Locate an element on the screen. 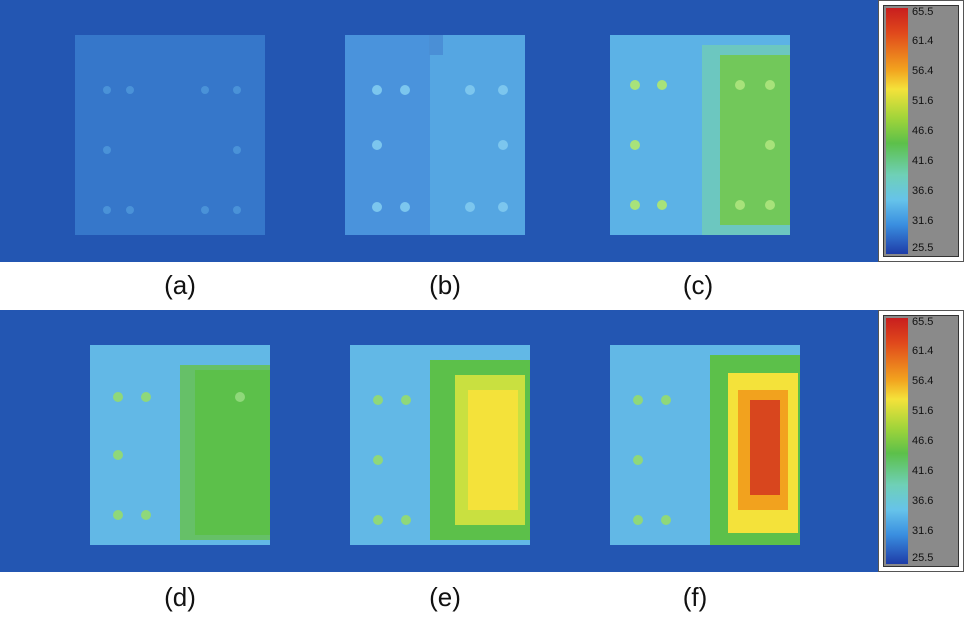  thermal-image-d is located at coordinates (185, 447).